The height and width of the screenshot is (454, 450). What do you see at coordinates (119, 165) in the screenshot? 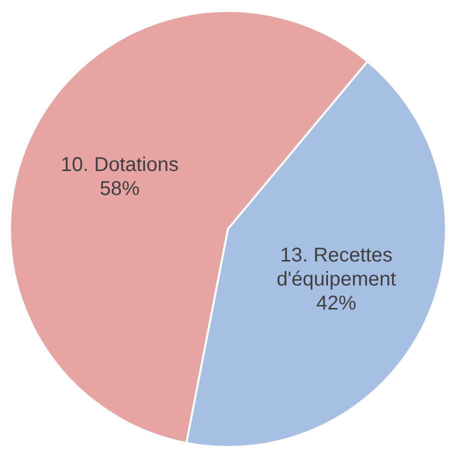
I see `slice-label: 10. Dotations` at bounding box center [119, 165].